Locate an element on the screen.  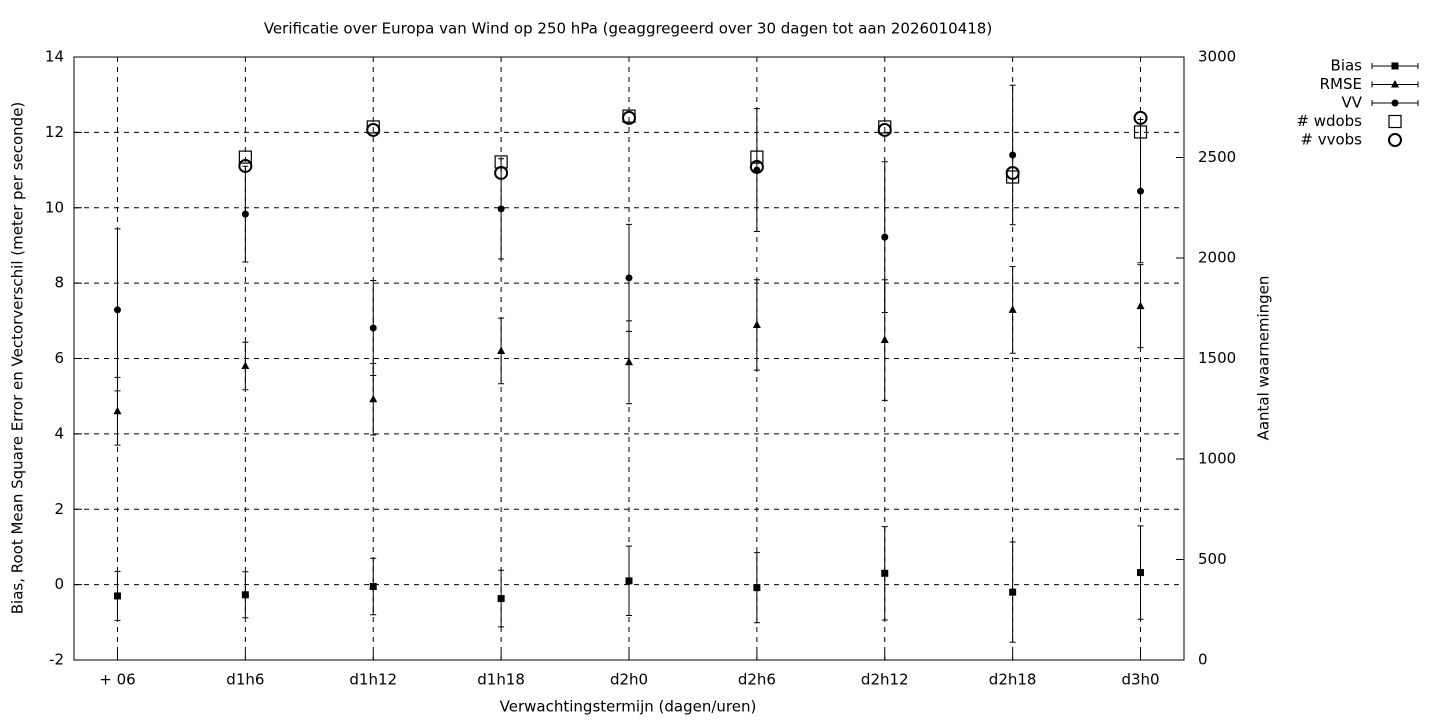
y2-tick-label: 500 is located at coordinates (1212, 559).